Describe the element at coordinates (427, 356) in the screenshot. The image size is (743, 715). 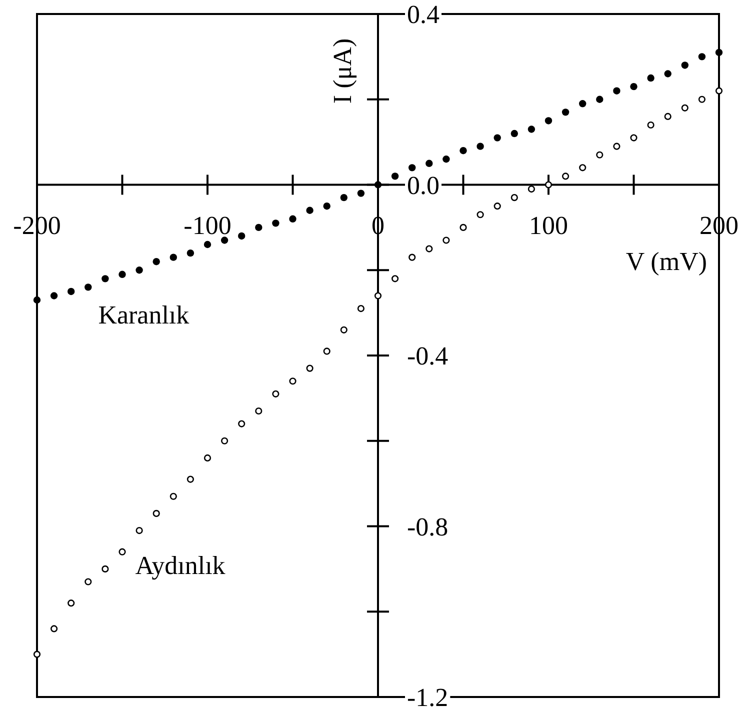
I see `y-tick-label: -0.4` at that location.